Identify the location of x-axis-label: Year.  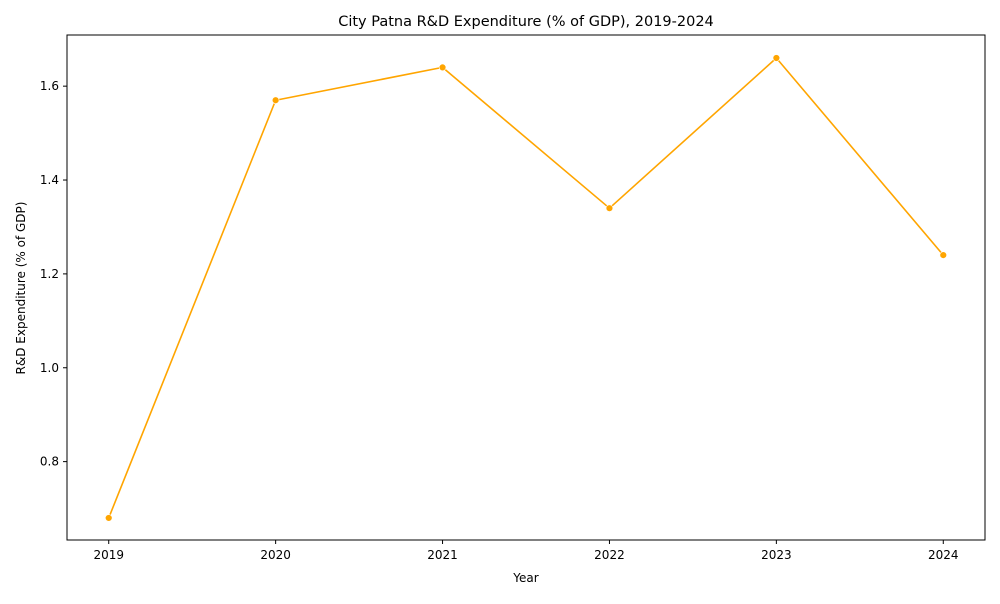
(525, 578).